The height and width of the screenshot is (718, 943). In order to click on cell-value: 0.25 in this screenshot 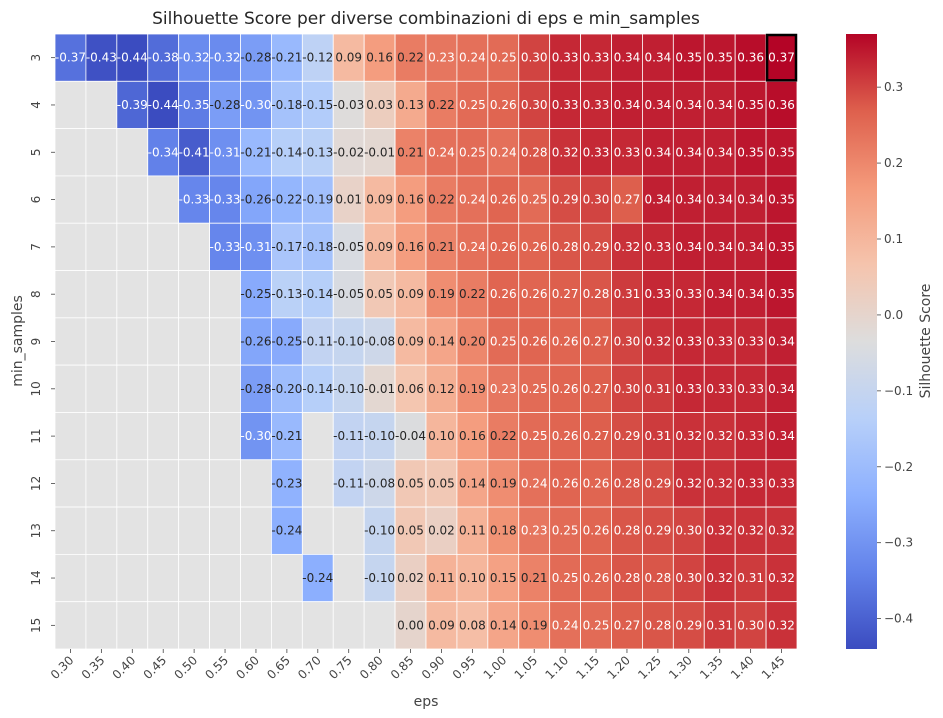, I will do `click(534, 436)`.